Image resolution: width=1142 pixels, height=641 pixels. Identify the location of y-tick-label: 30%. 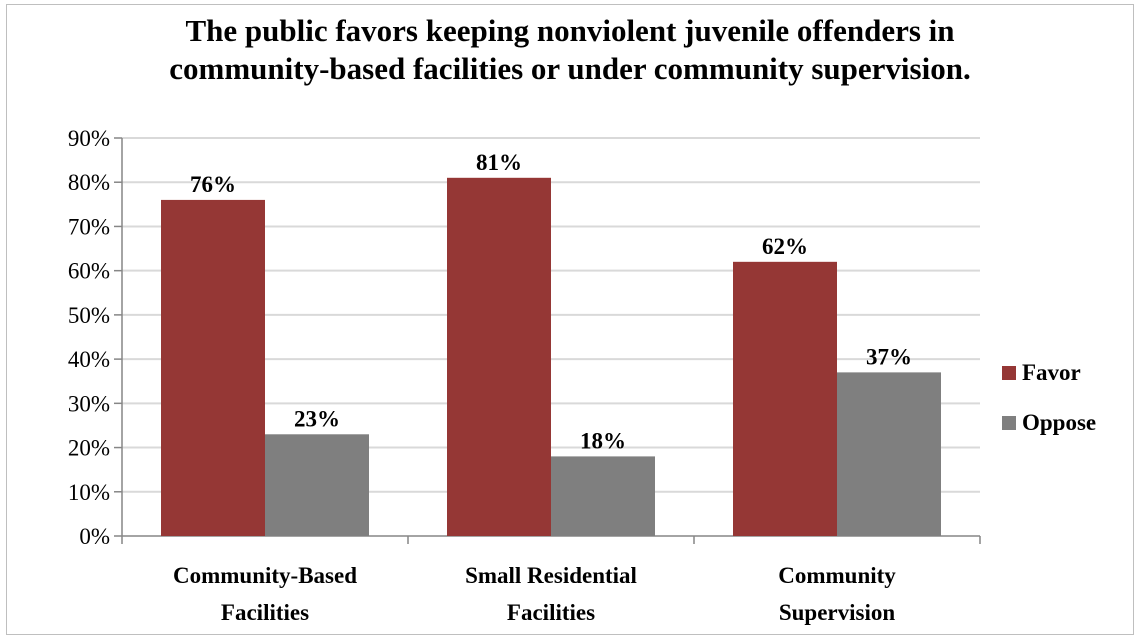
(89, 403).